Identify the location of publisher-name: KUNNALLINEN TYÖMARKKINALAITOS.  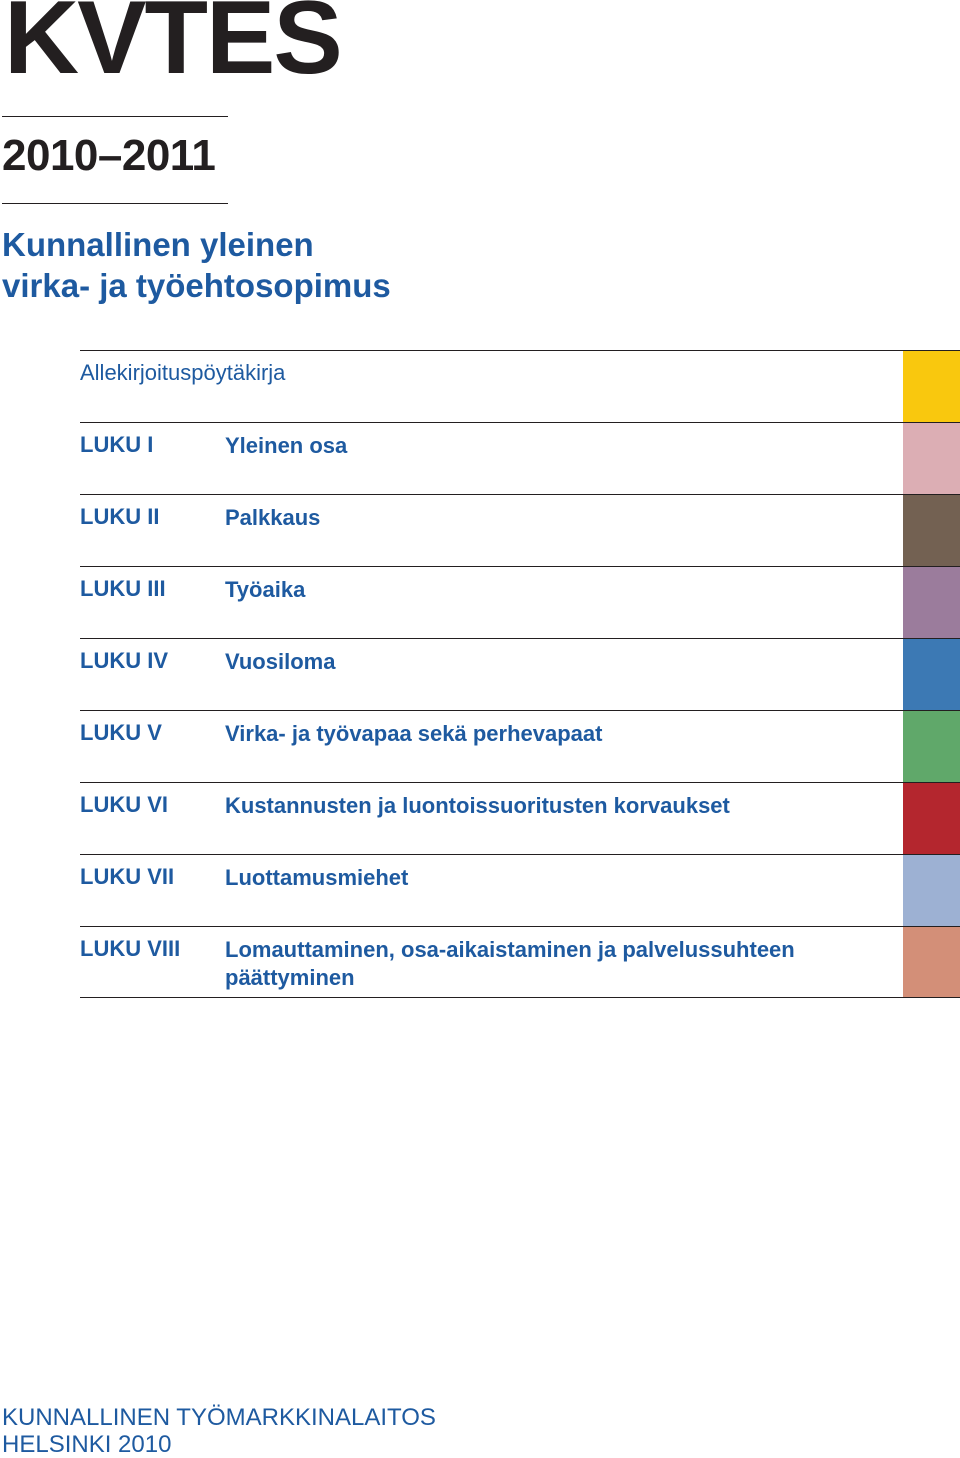
(219, 1417).